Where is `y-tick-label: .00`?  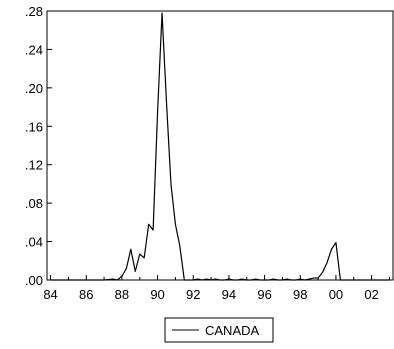
y-tick-label: .00 is located at coordinates (34, 280).